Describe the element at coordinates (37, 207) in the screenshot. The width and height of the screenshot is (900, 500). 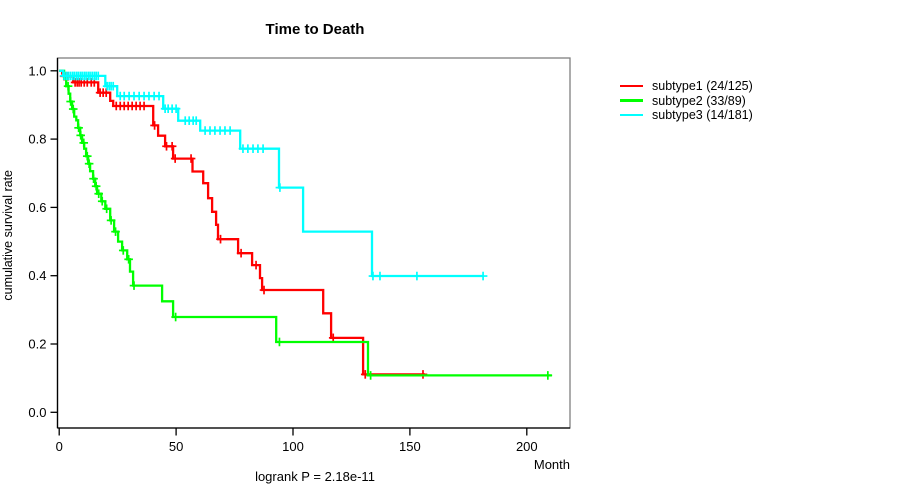
I see `y-tick-label: 0.6` at that location.